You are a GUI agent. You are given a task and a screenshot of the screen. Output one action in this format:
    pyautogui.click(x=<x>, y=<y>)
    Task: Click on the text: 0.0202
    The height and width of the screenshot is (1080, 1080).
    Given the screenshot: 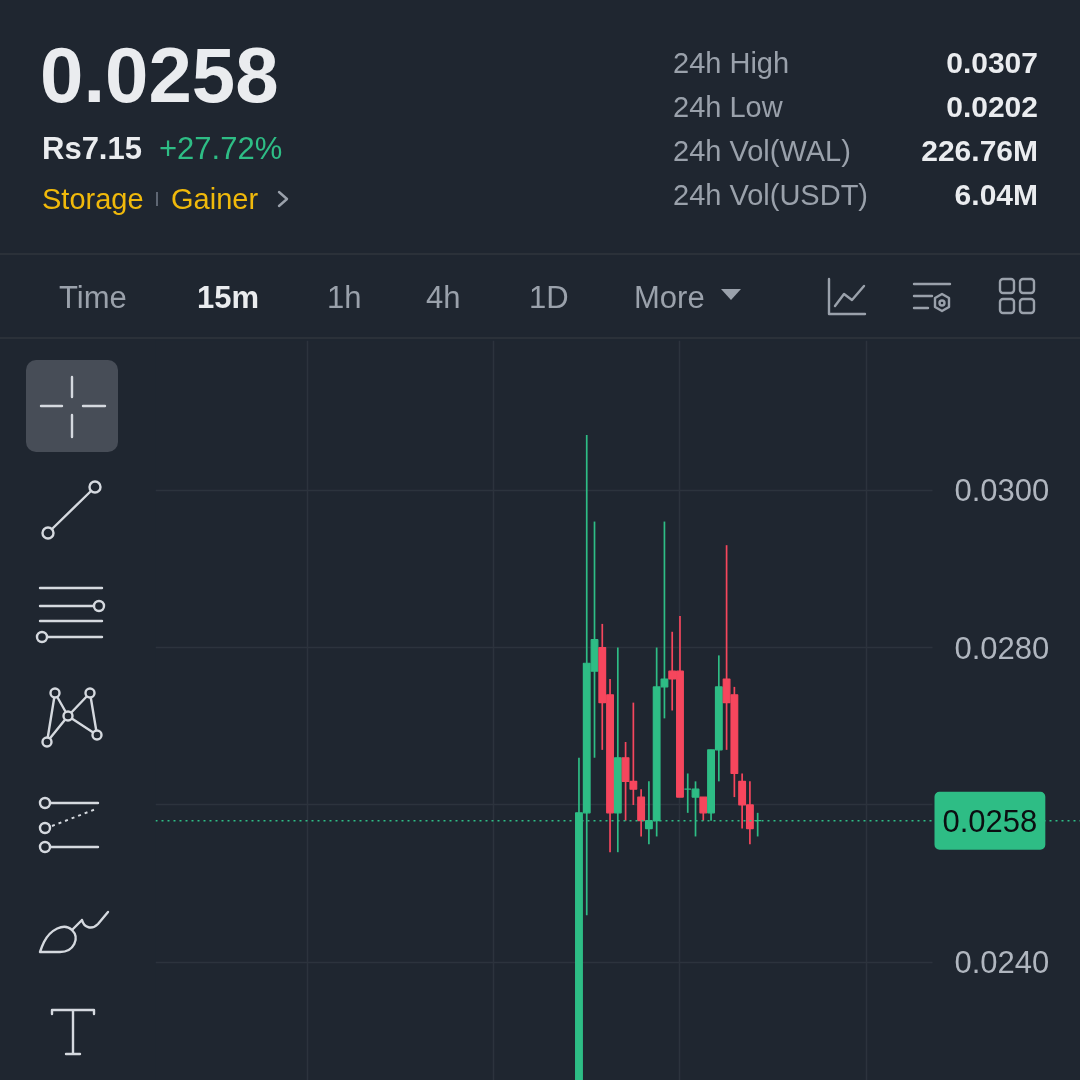 What is the action you would take?
    pyautogui.click(x=992, y=107)
    